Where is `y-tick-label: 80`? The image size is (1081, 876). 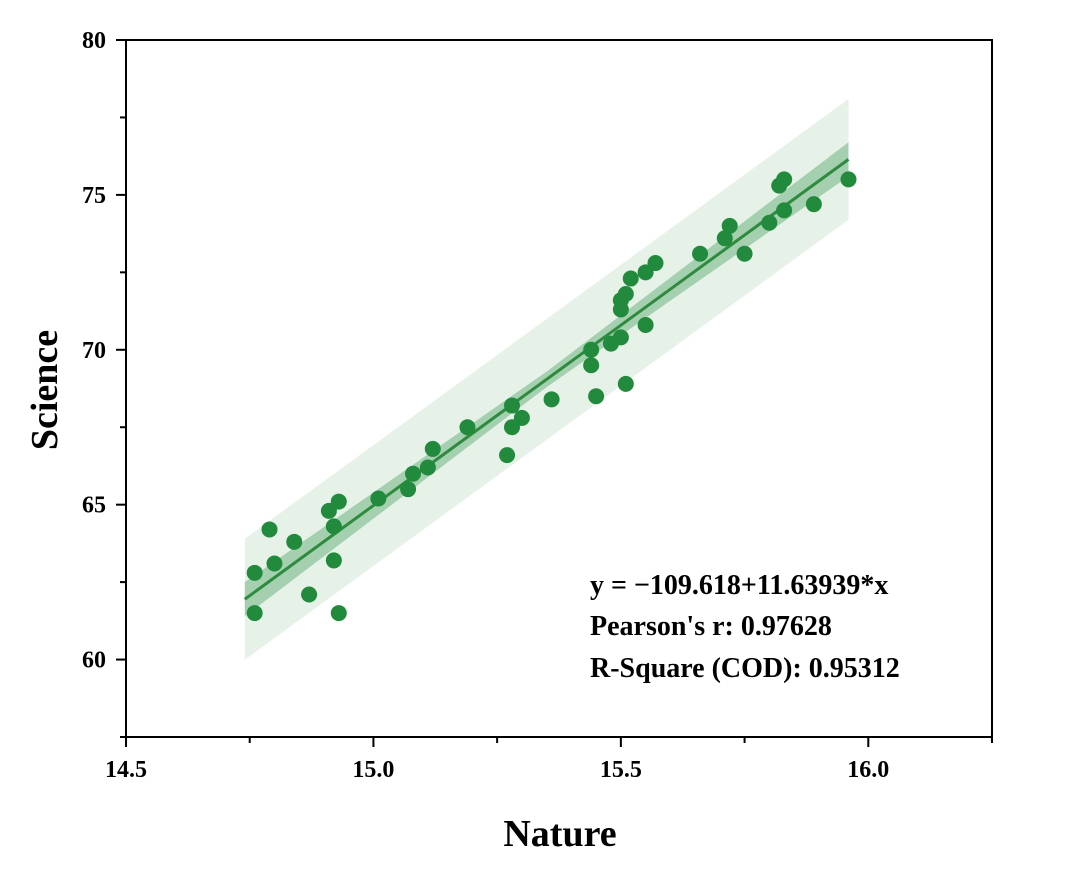
y-tick-label: 80 is located at coordinates (94, 41).